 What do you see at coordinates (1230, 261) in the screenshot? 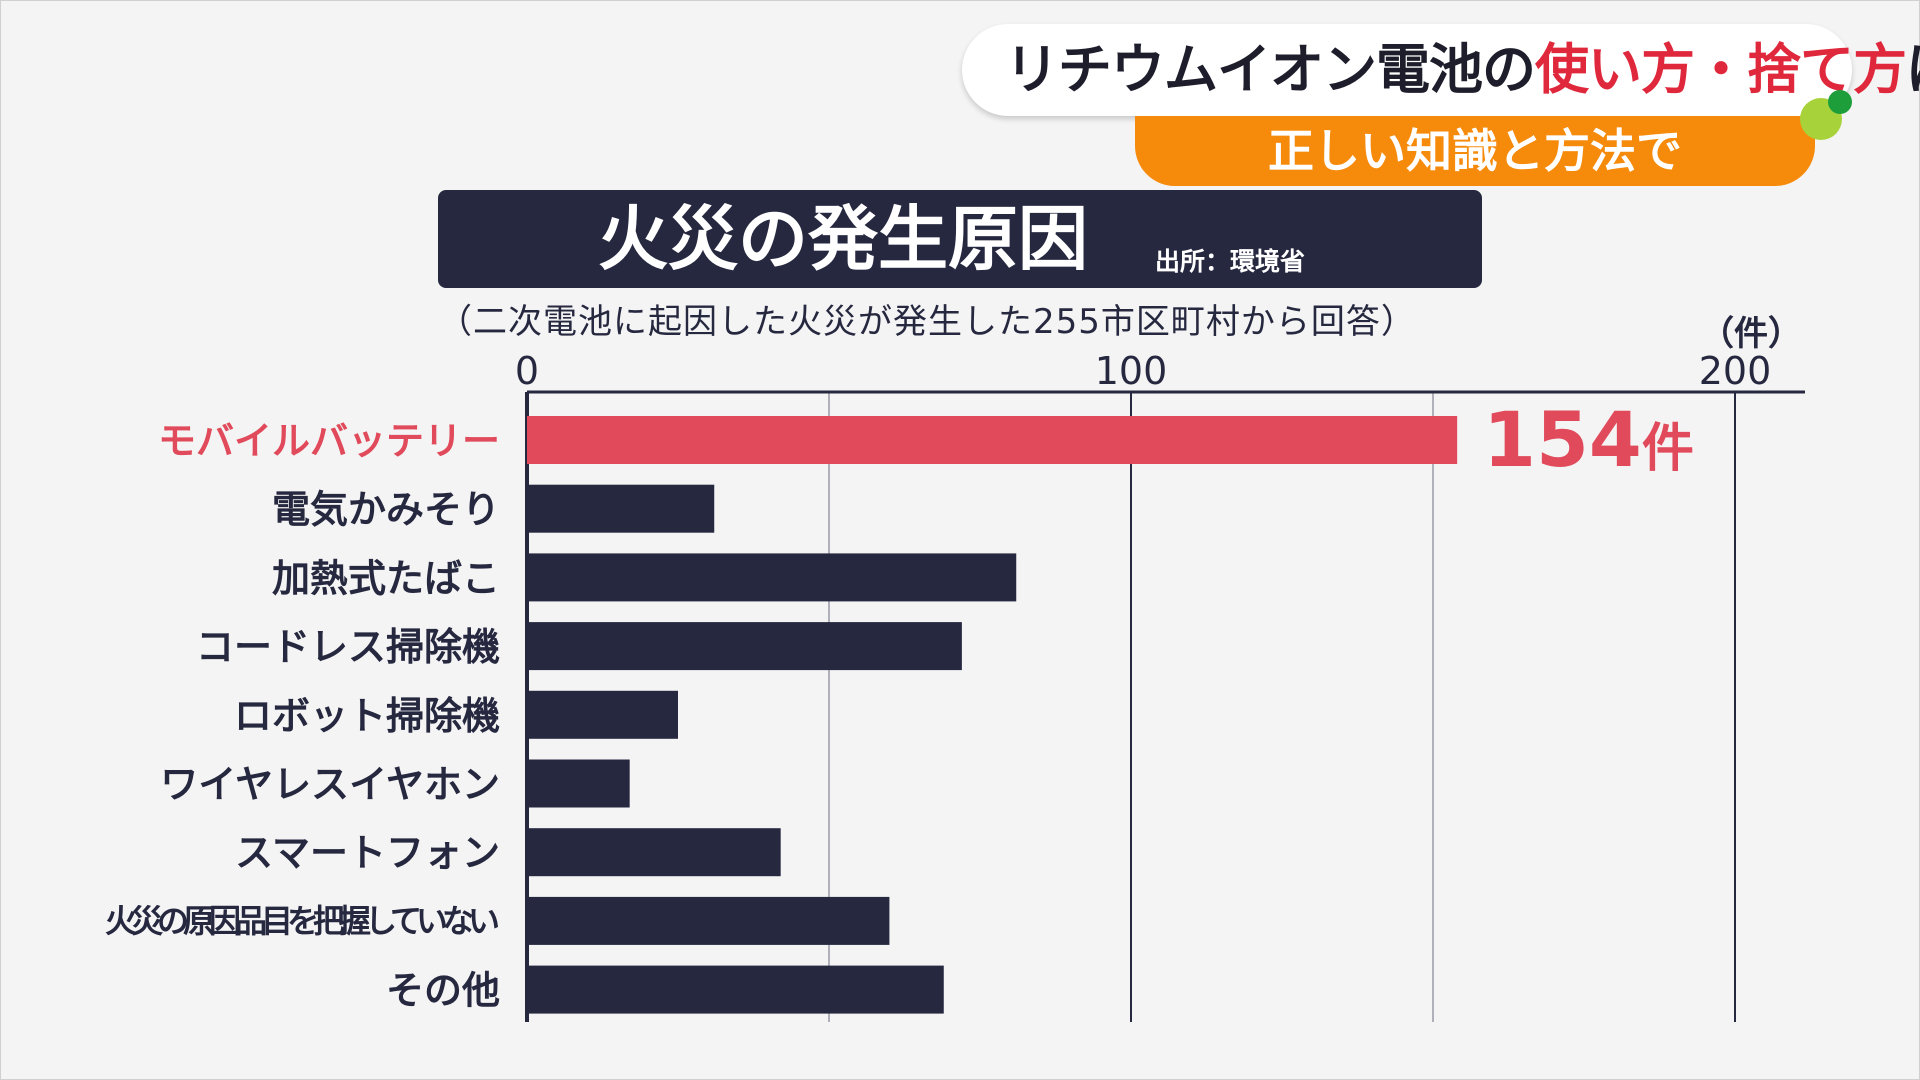
I see `chart-source: 出所：環境省` at bounding box center [1230, 261].